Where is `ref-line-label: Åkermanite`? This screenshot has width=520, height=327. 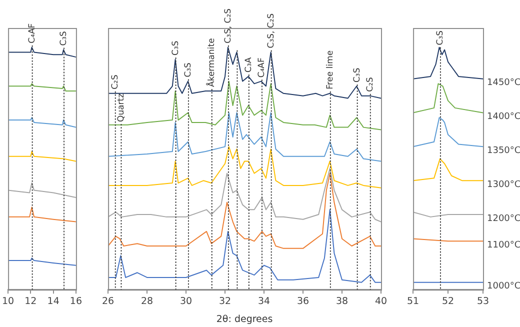
ref-line-label: Åkermanite is located at coordinates (212, 62).